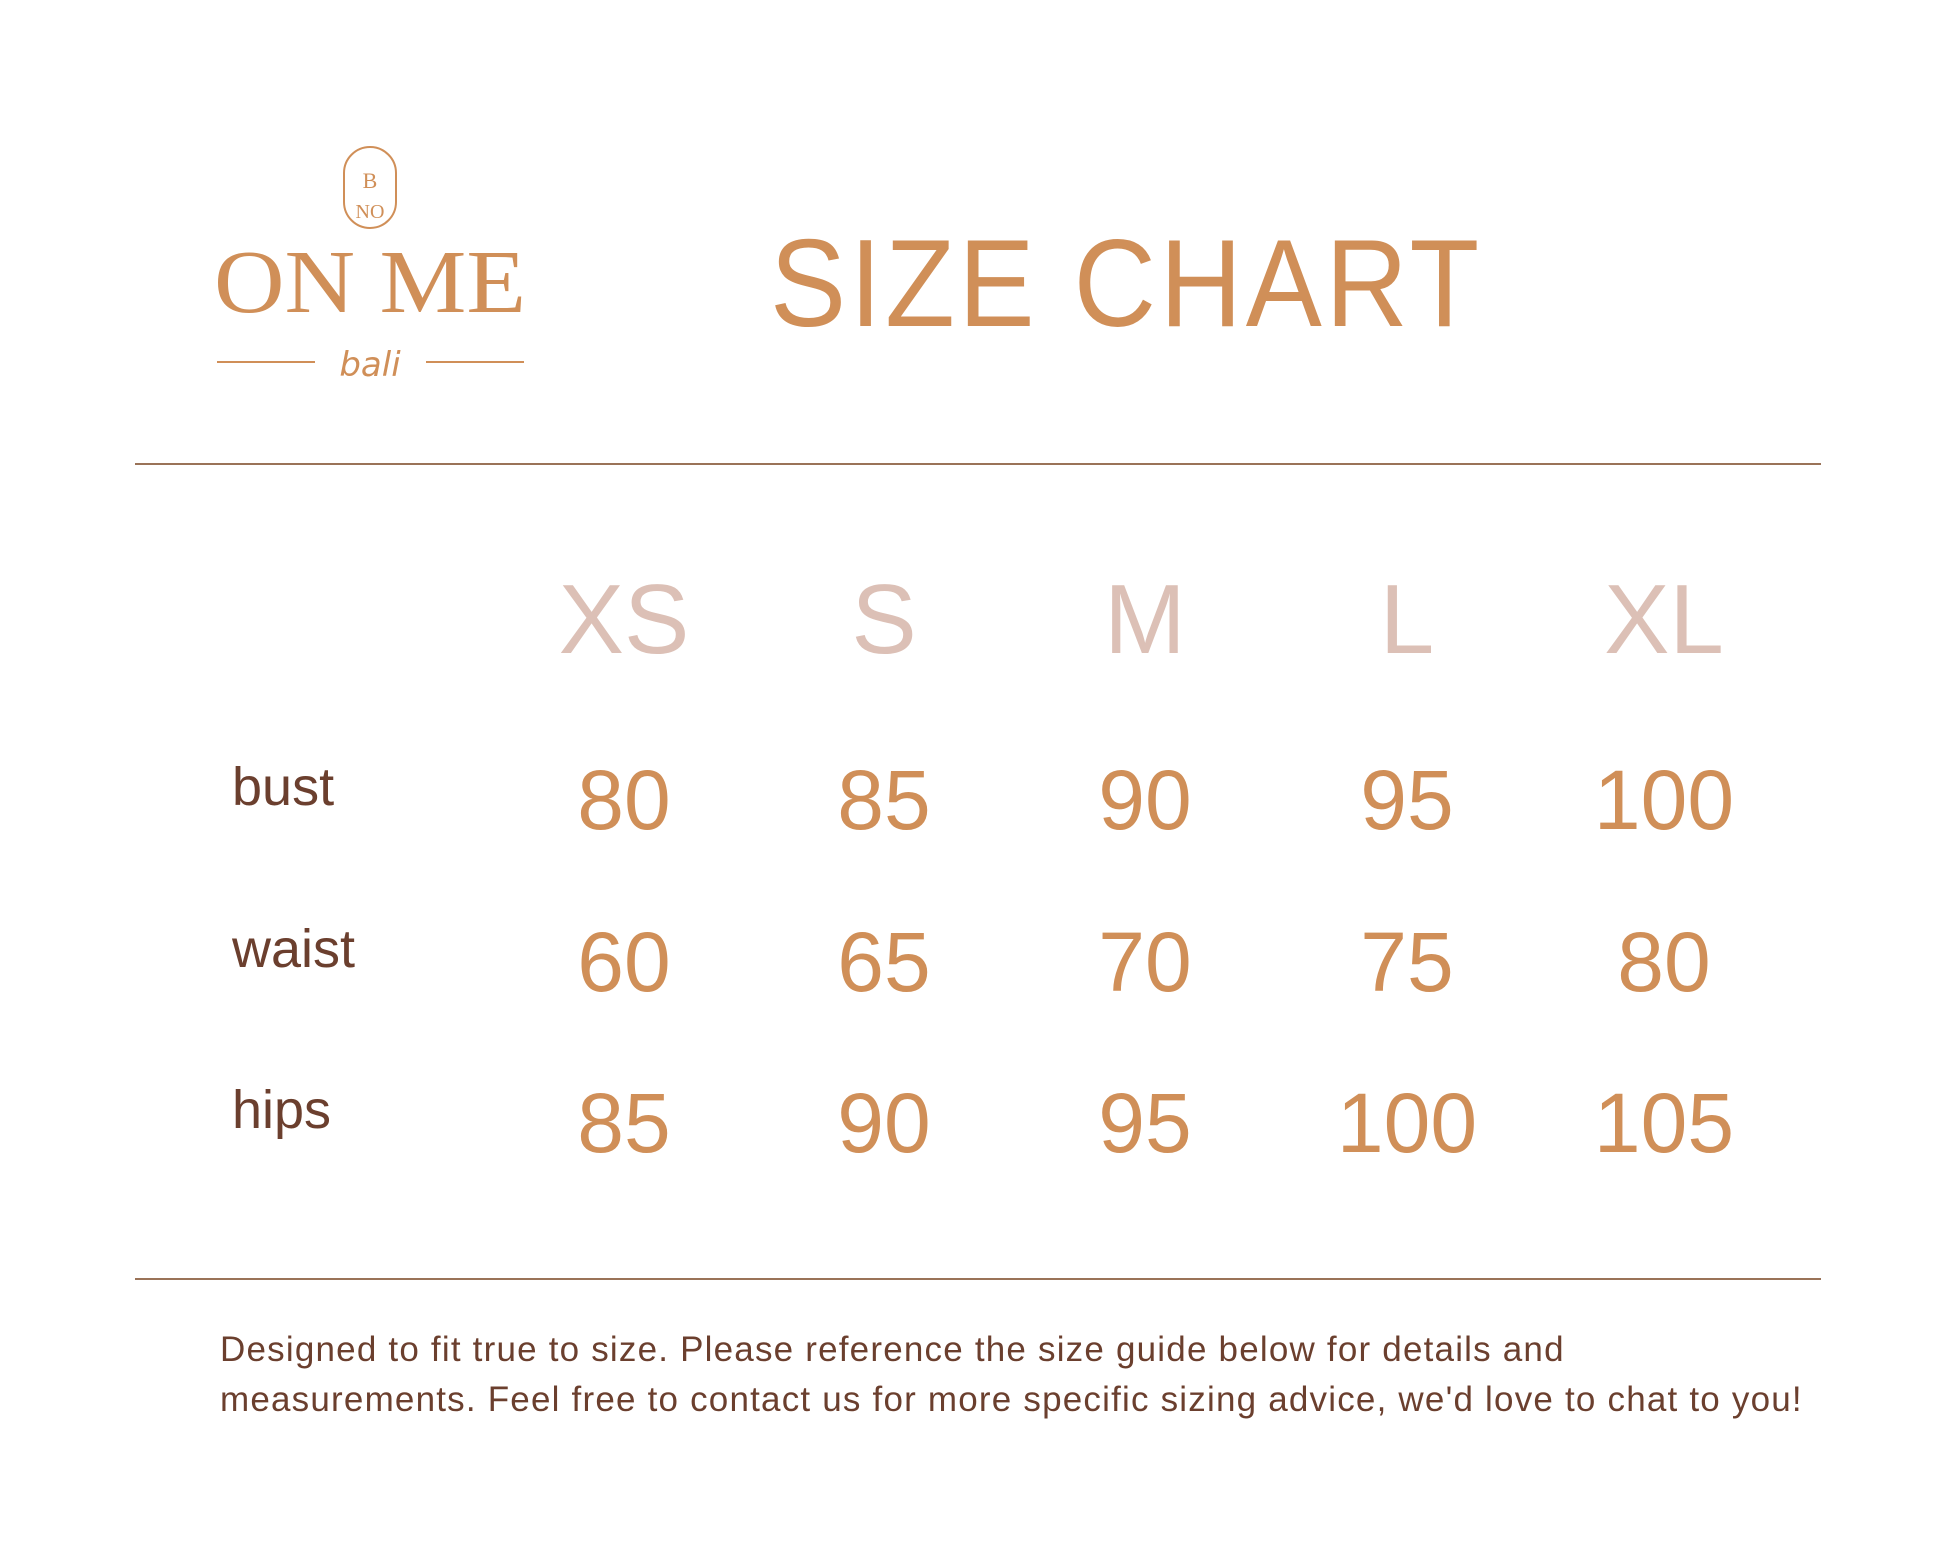 The height and width of the screenshot is (1557, 1946). I want to click on size-header-s: S, so click(884, 619).